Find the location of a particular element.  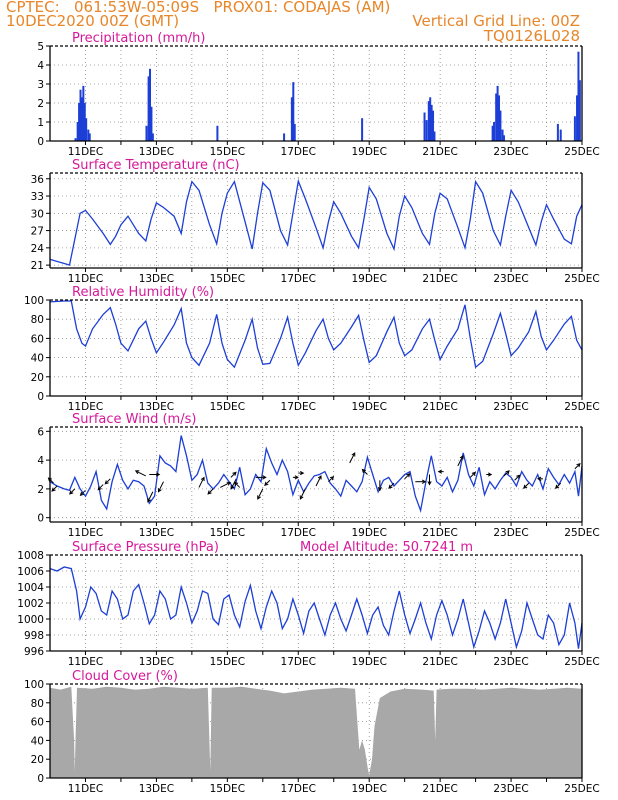

series-line is located at coordinates (316, 474).